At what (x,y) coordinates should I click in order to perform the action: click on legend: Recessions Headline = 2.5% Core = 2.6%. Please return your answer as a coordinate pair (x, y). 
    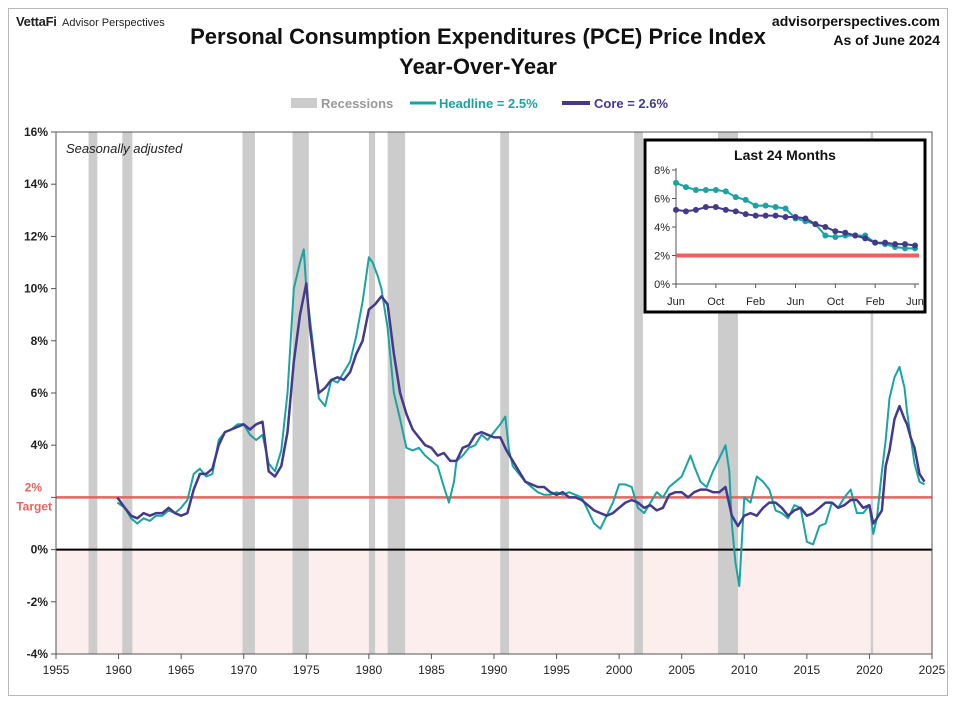
    Looking at the image, I should click on (480, 103).